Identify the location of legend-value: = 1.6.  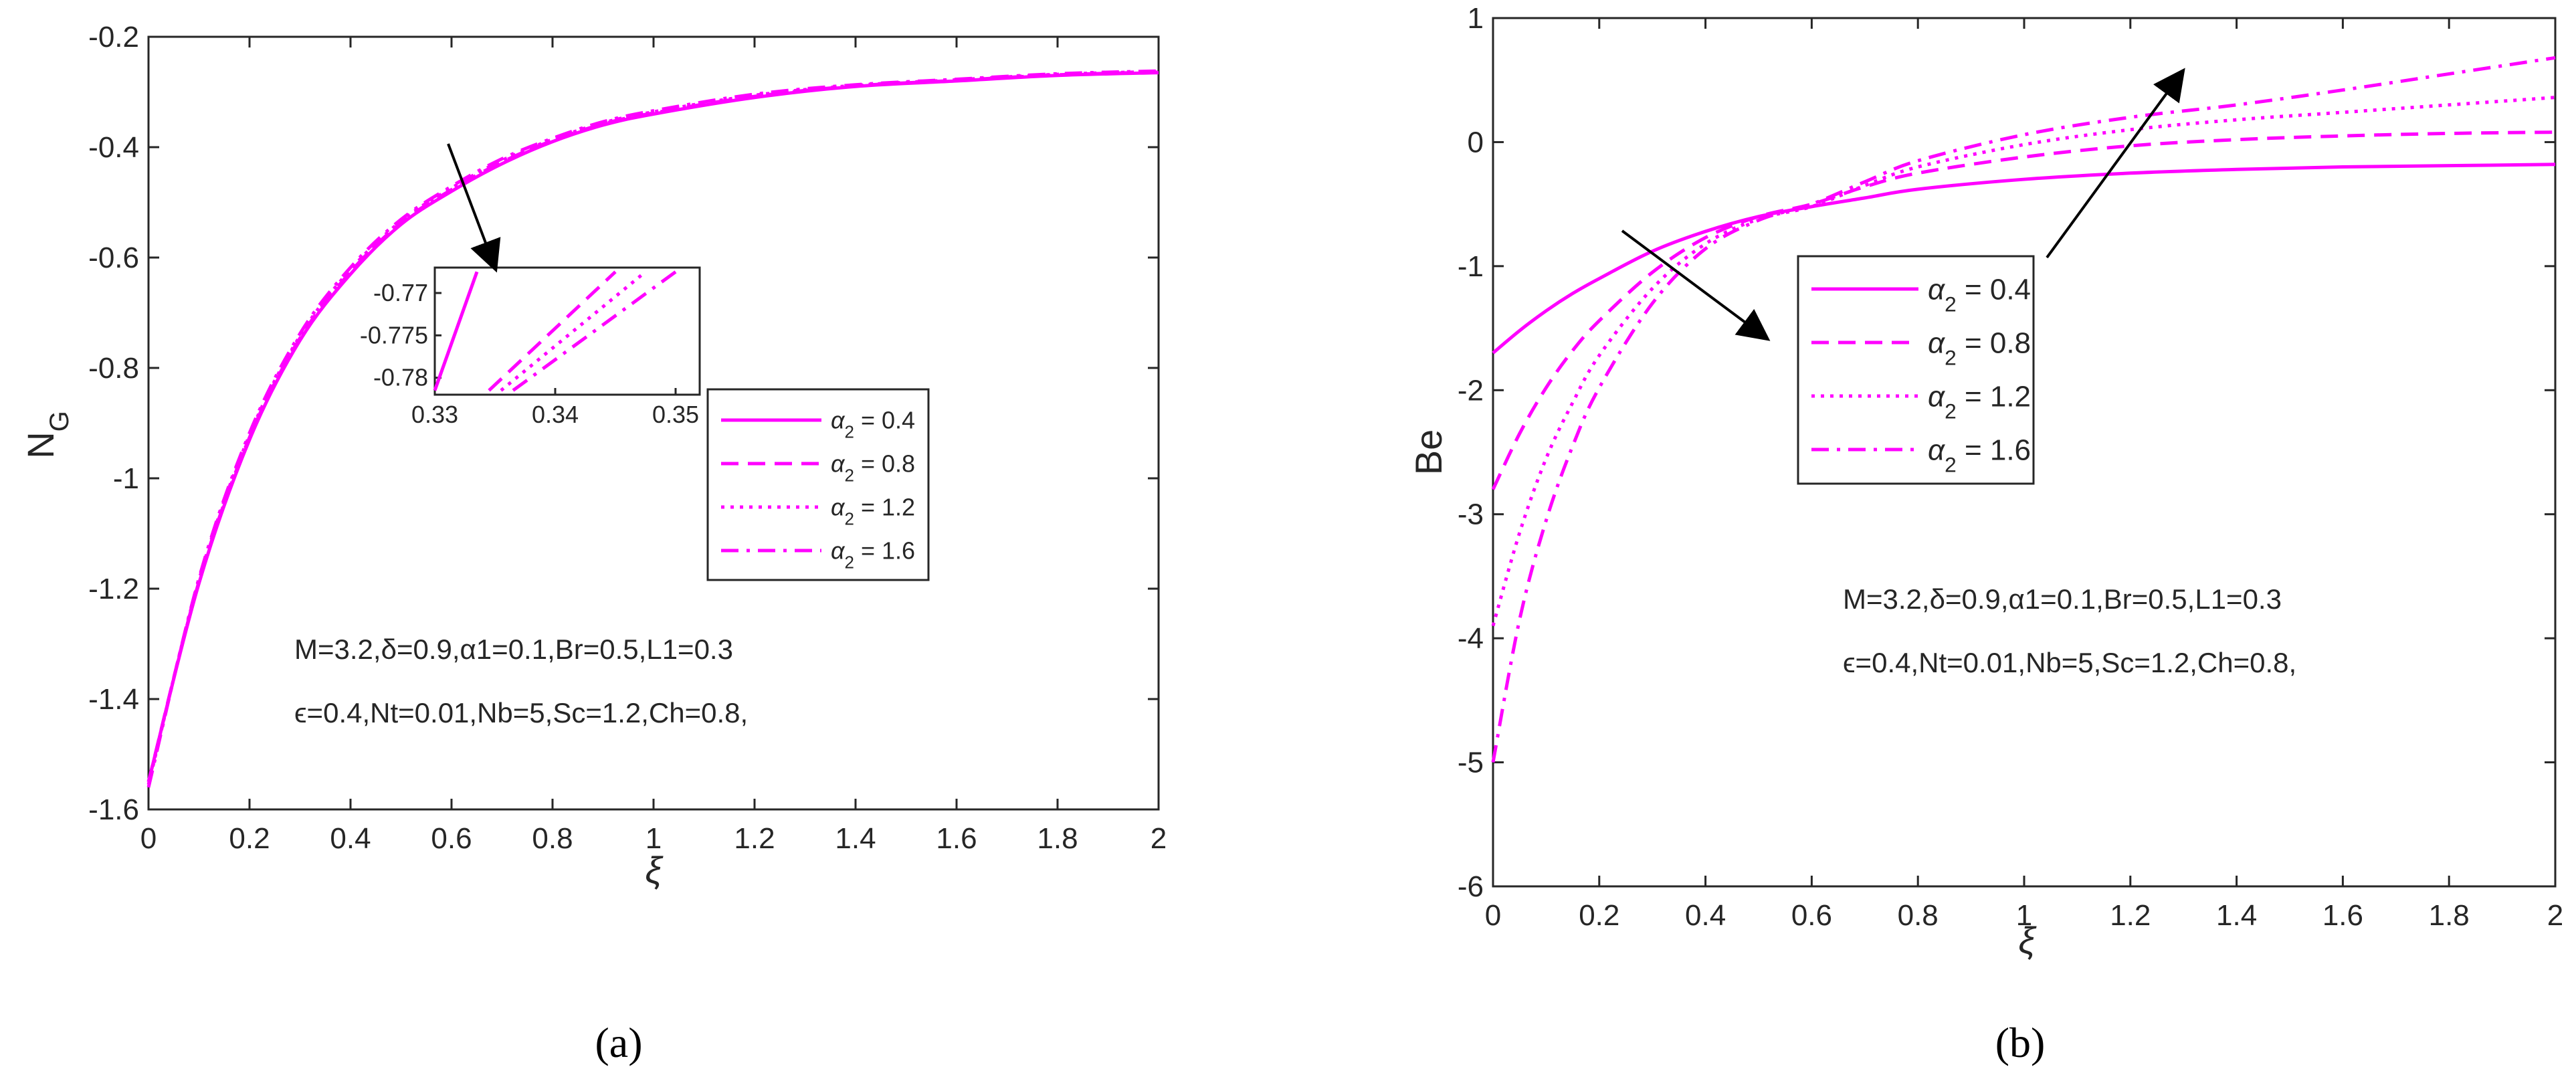
(1994, 449).